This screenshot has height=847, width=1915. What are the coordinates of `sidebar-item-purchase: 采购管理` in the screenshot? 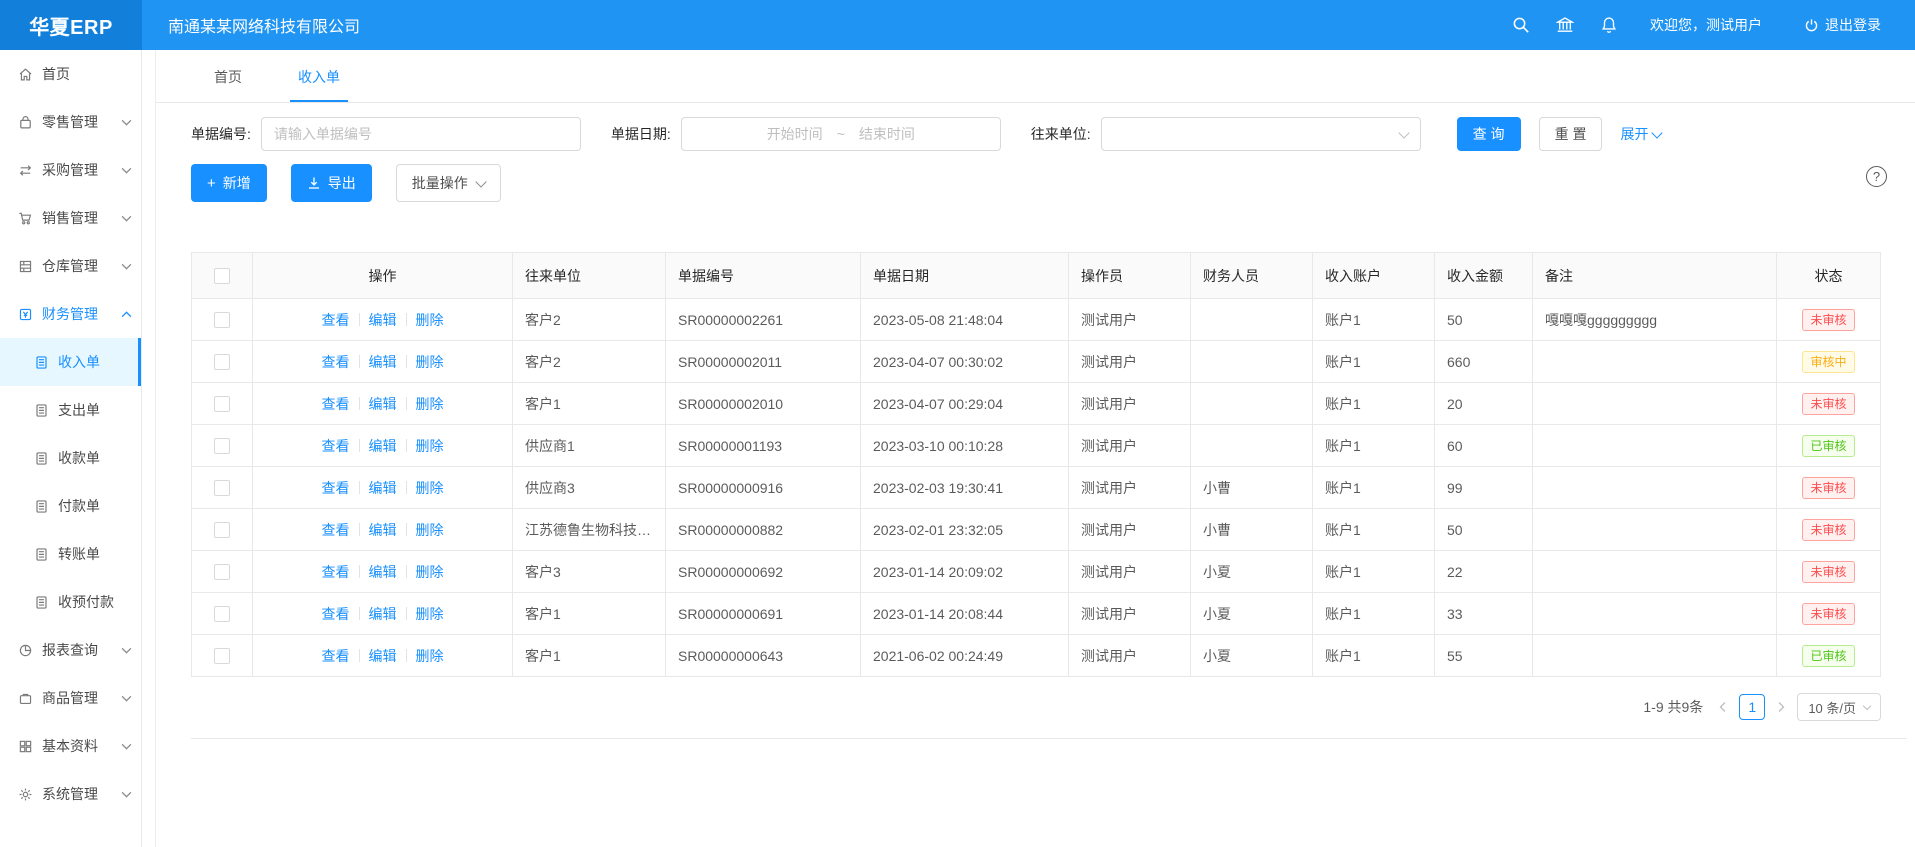 It's located at (70, 170).